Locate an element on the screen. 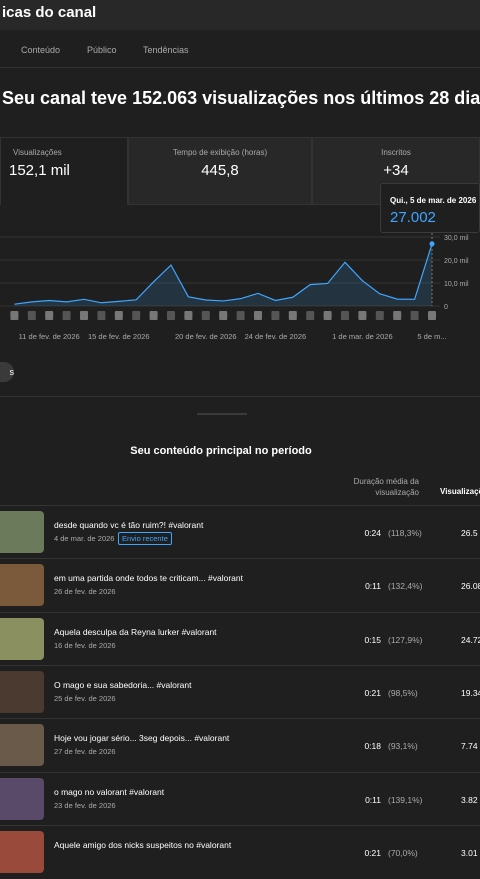 The height and width of the screenshot is (879, 480). x-tick-label: 20 de fev. de 2026 is located at coordinates (206, 336).